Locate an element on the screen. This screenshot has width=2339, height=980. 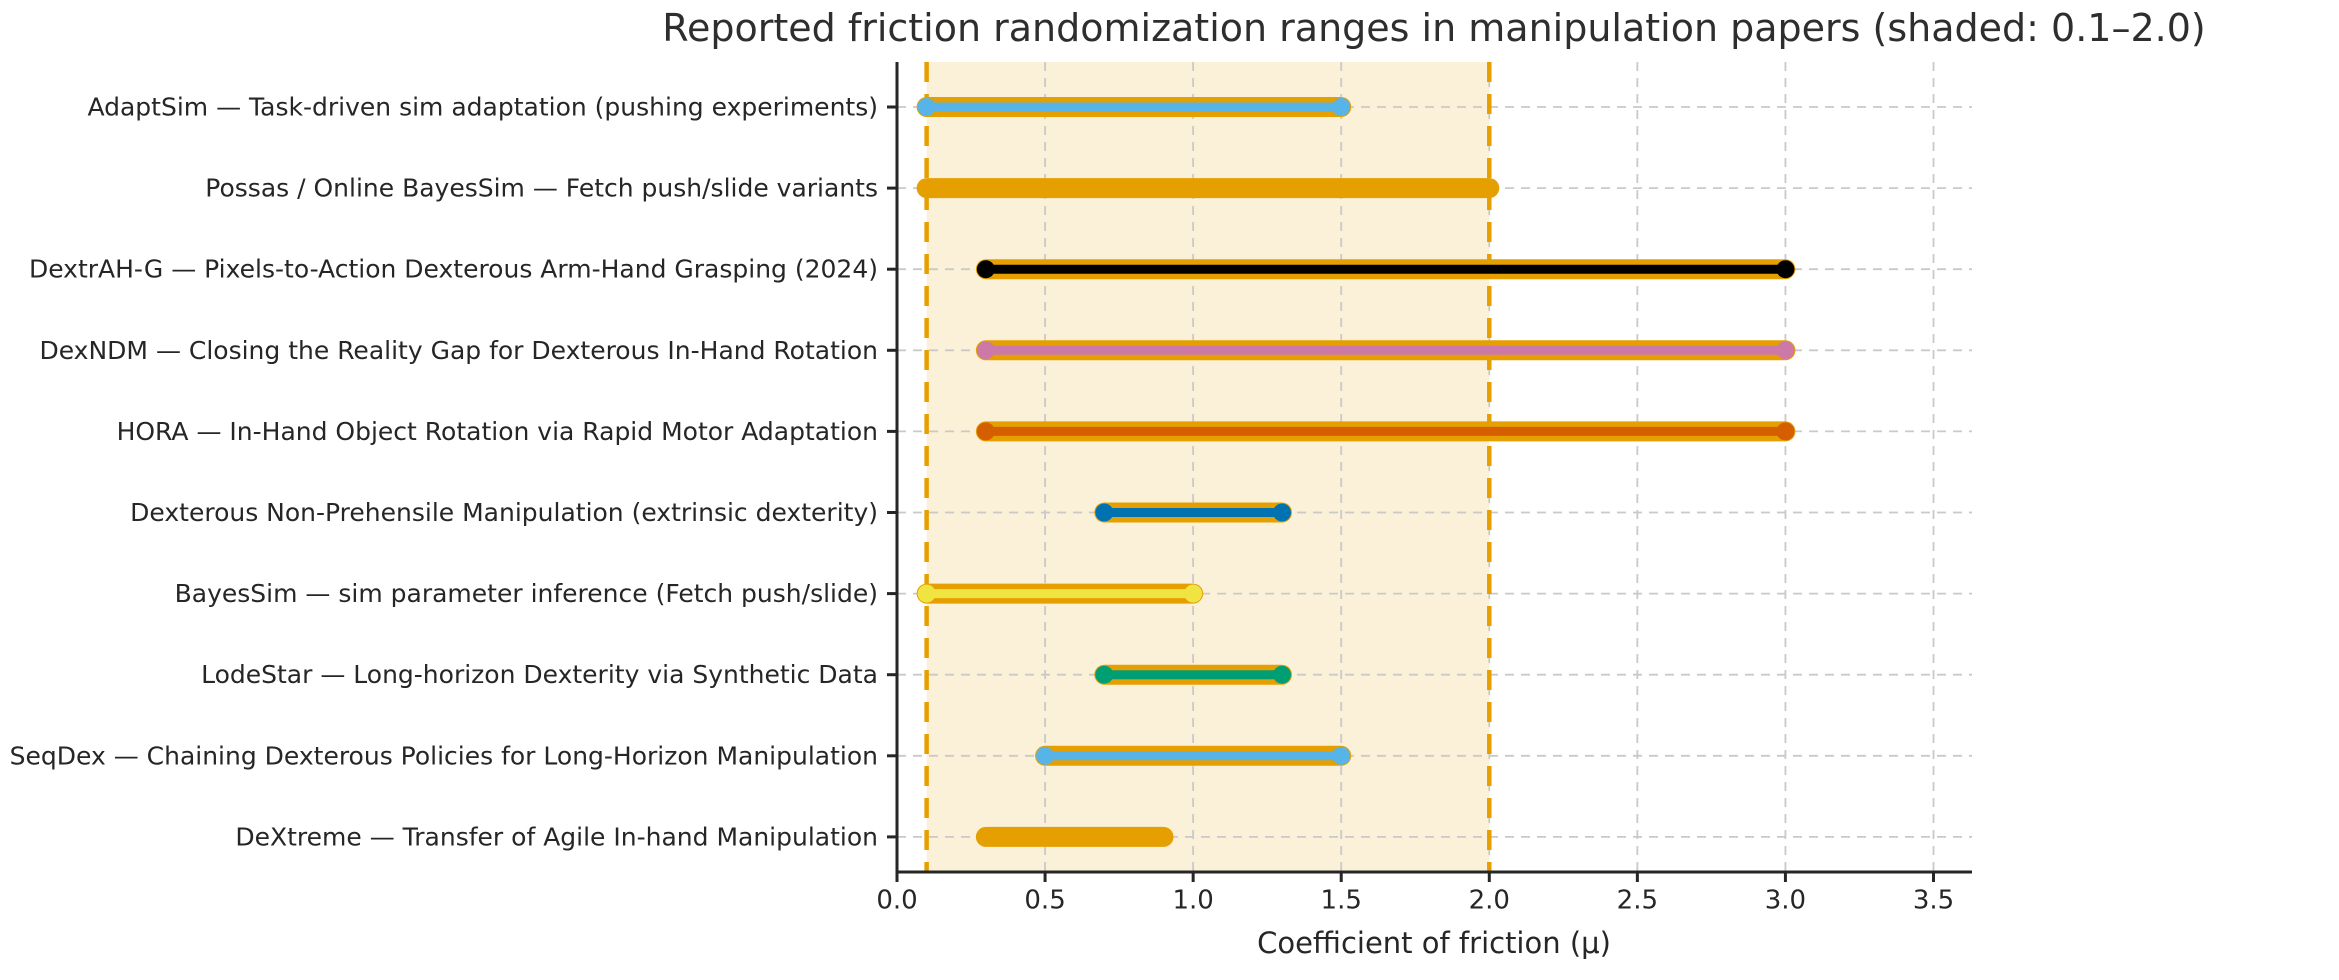
x-tick-label: 1.5 is located at coordinates (1341, 900).